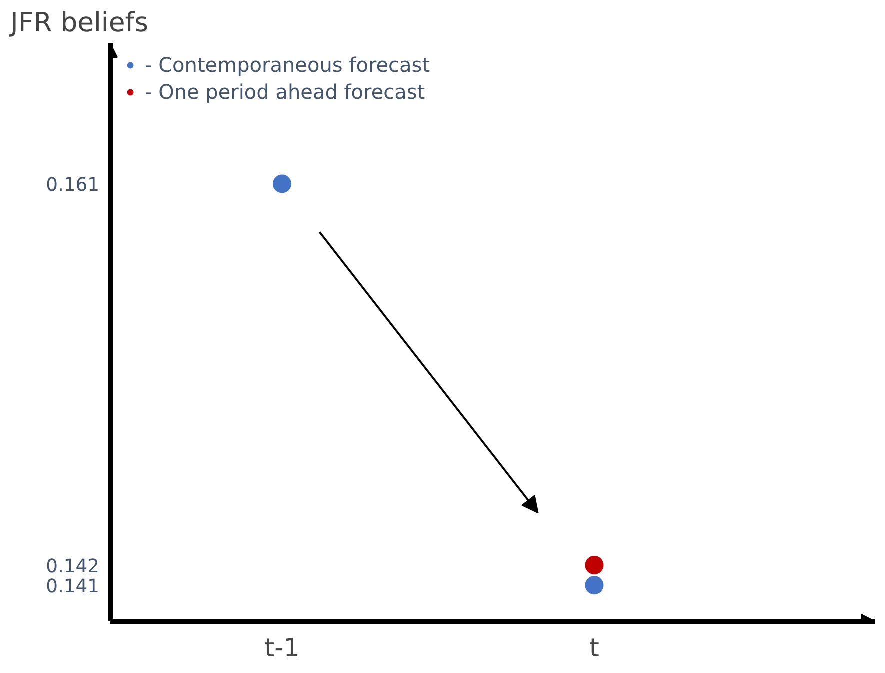 The width and height of the screenshot is (885, 673). What do you see at coordinates (78, 23) in the screenshot?
I see `y-axis-title: JFR beliefs` at bounding box center [78, 23].